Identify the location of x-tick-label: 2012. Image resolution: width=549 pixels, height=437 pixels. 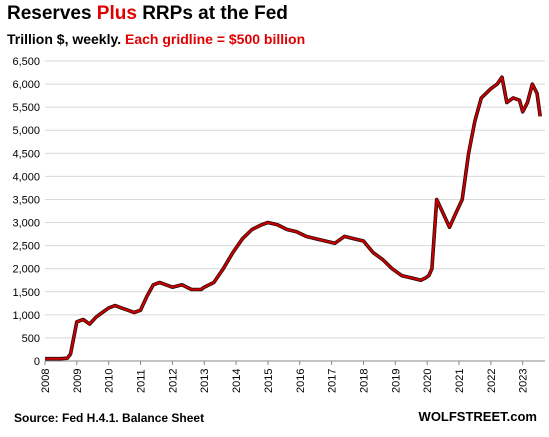
(173, 381).